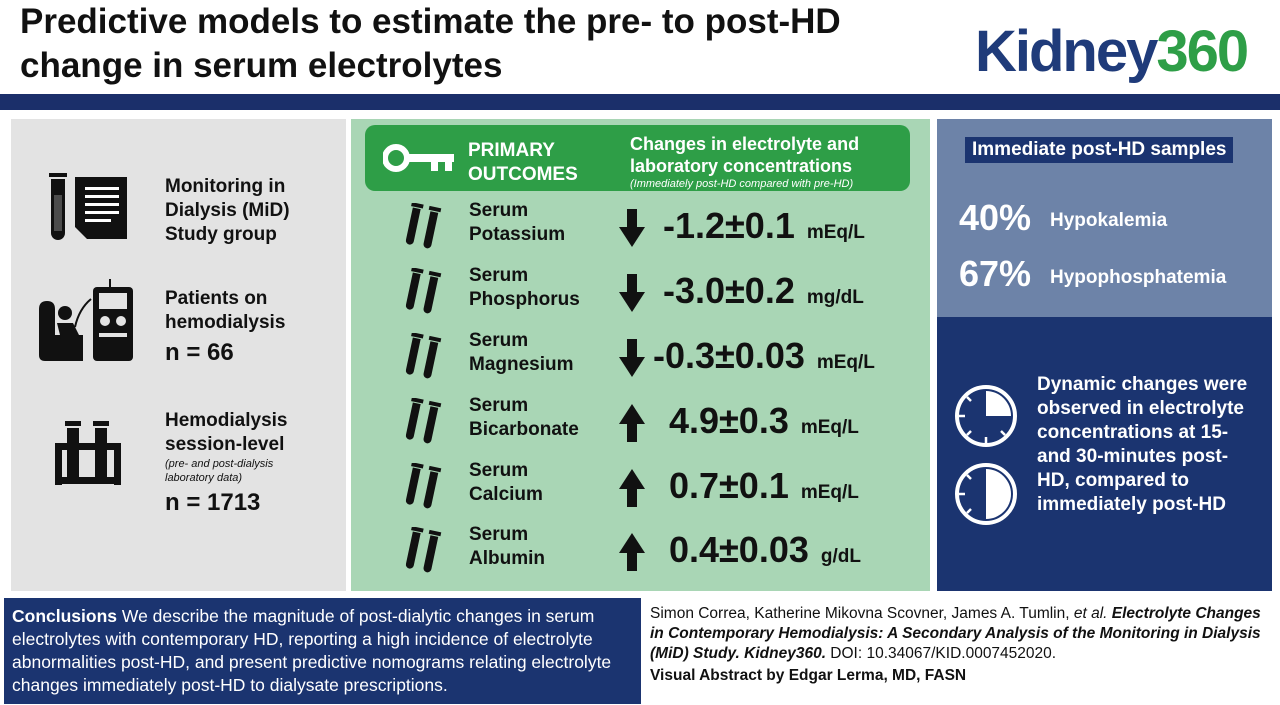  What do you see at coordinates (88, 206) in the screenshot?
I see `test-tube-document-icon` at bounding box center [88, 206].